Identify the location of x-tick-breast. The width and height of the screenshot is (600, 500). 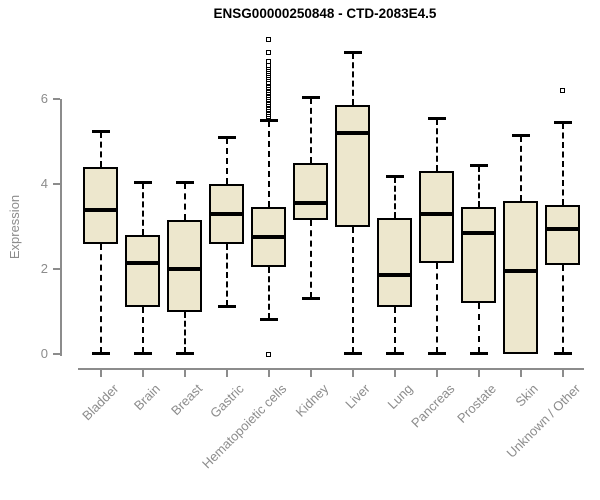
(184, 372).